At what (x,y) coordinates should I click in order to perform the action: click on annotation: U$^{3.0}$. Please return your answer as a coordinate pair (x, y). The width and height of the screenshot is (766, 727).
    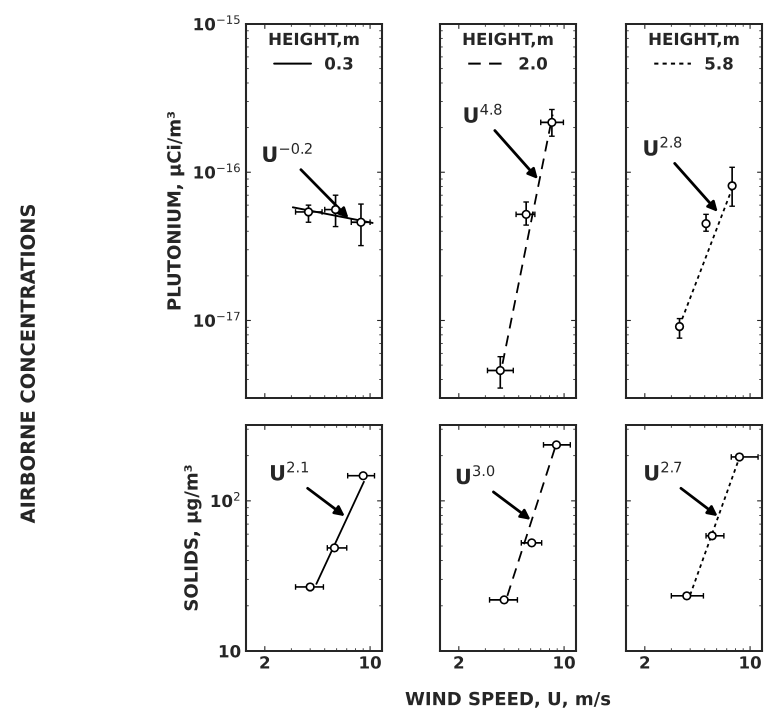
    Looking at the image, I should click on (475, 474).